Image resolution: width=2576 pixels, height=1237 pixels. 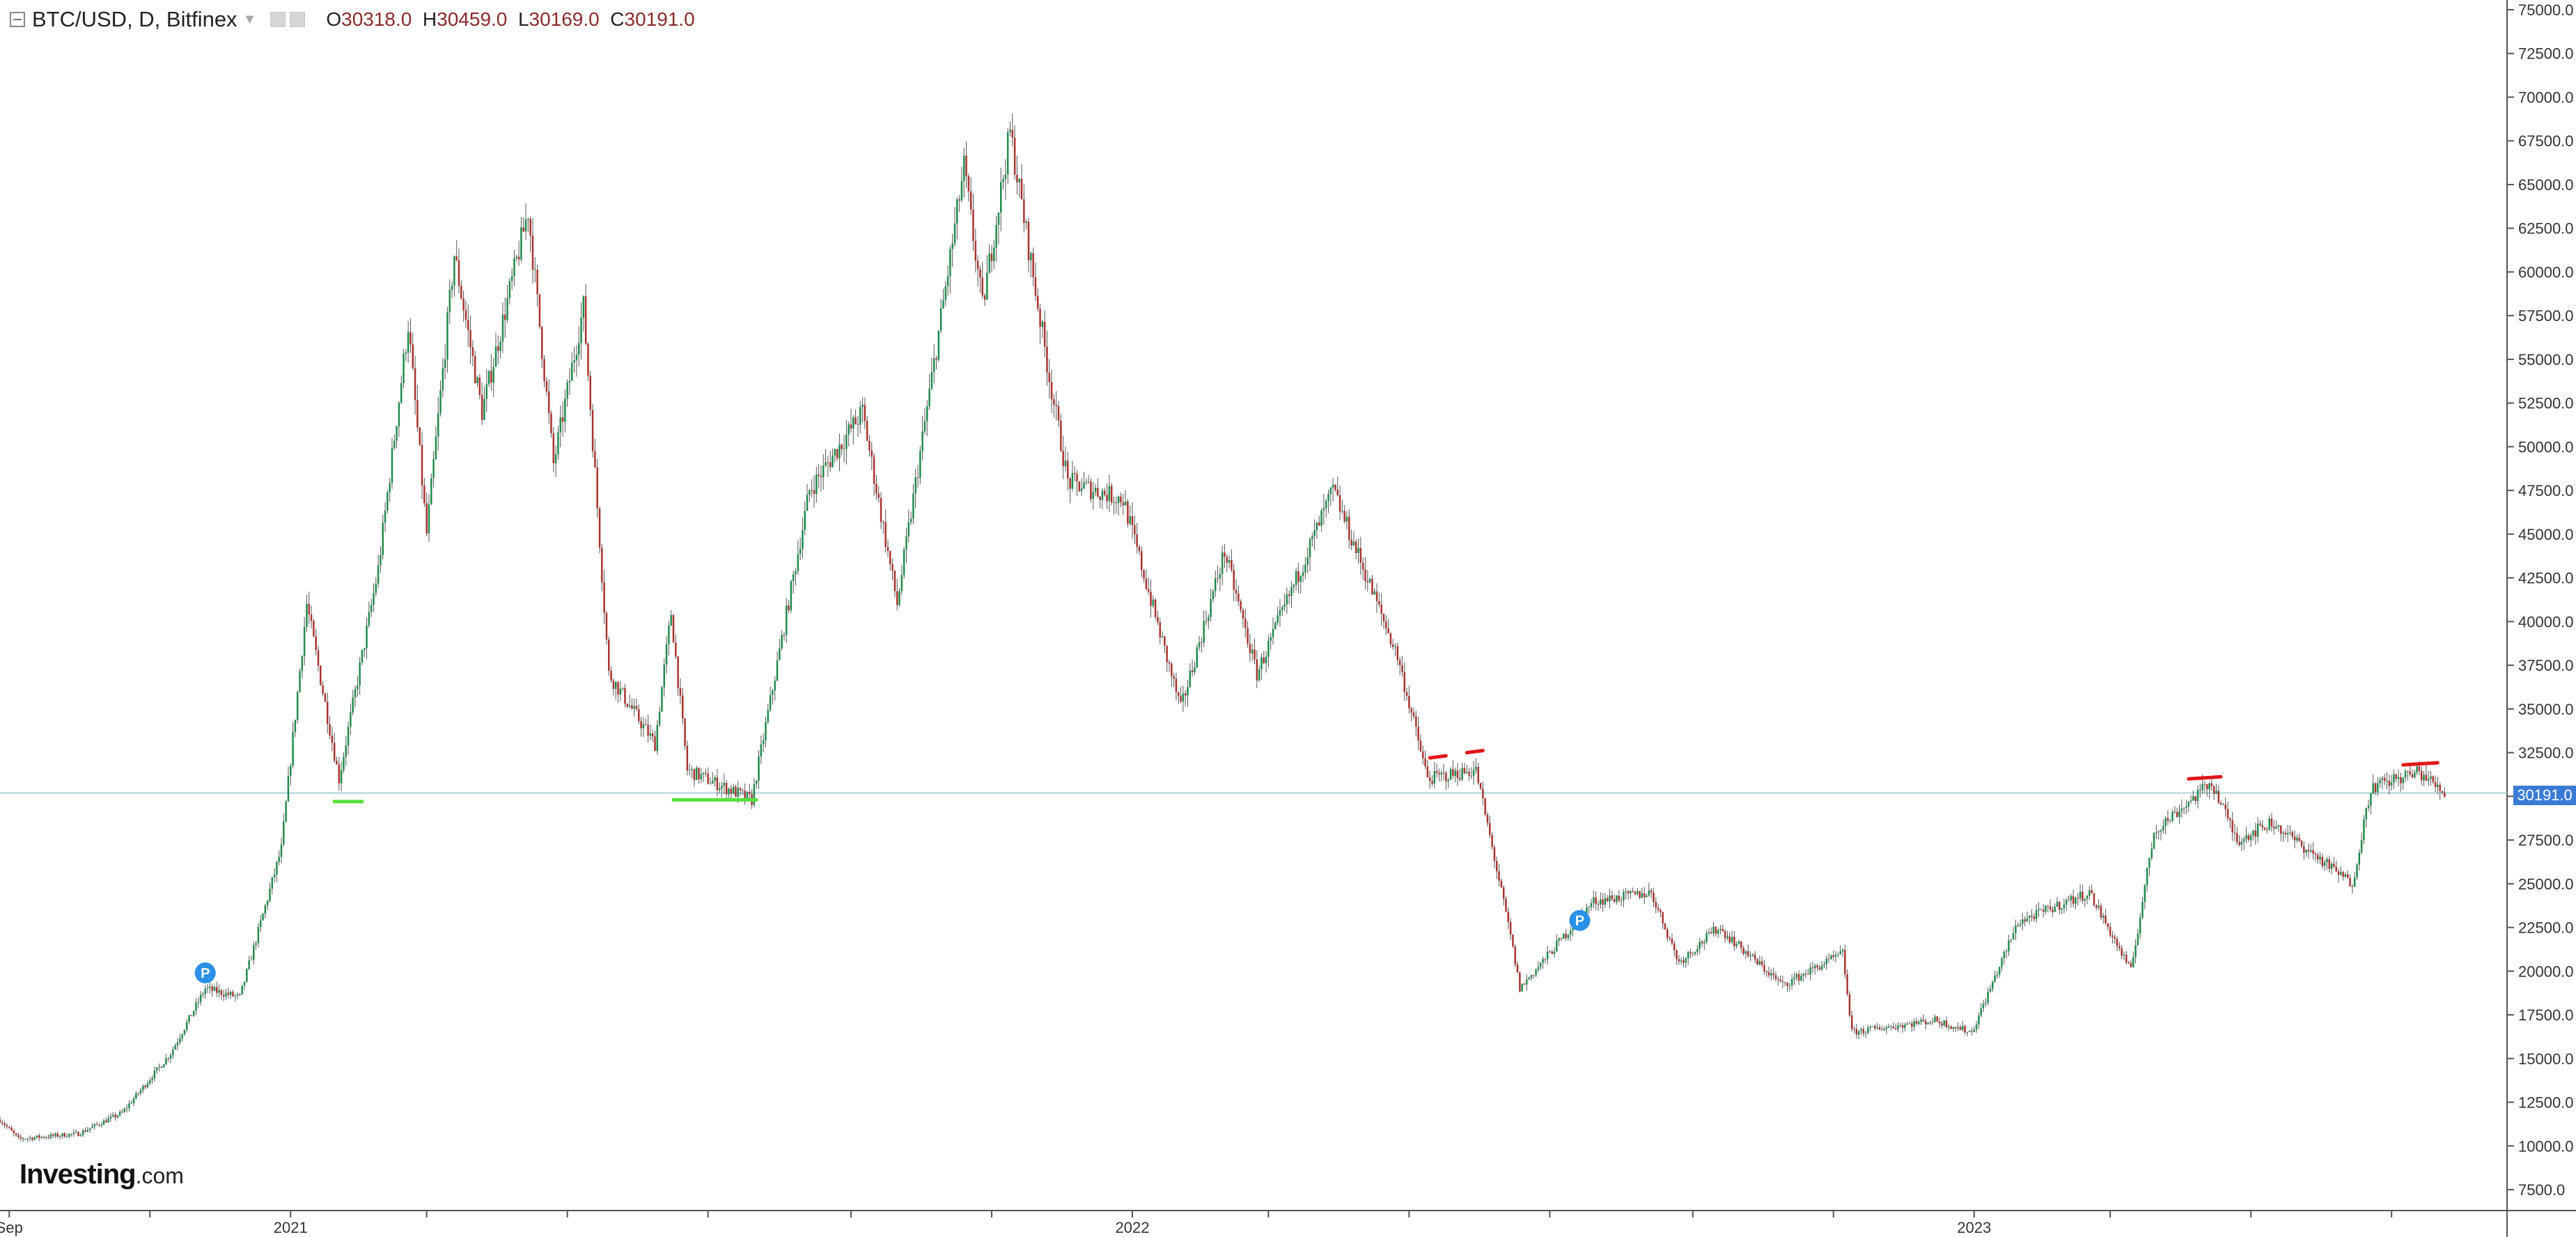 What do you see at coordinates (2545, 796) in the screenshot?
I see `last-price-tag: 30191.0` at bounding box center [2545, 796].